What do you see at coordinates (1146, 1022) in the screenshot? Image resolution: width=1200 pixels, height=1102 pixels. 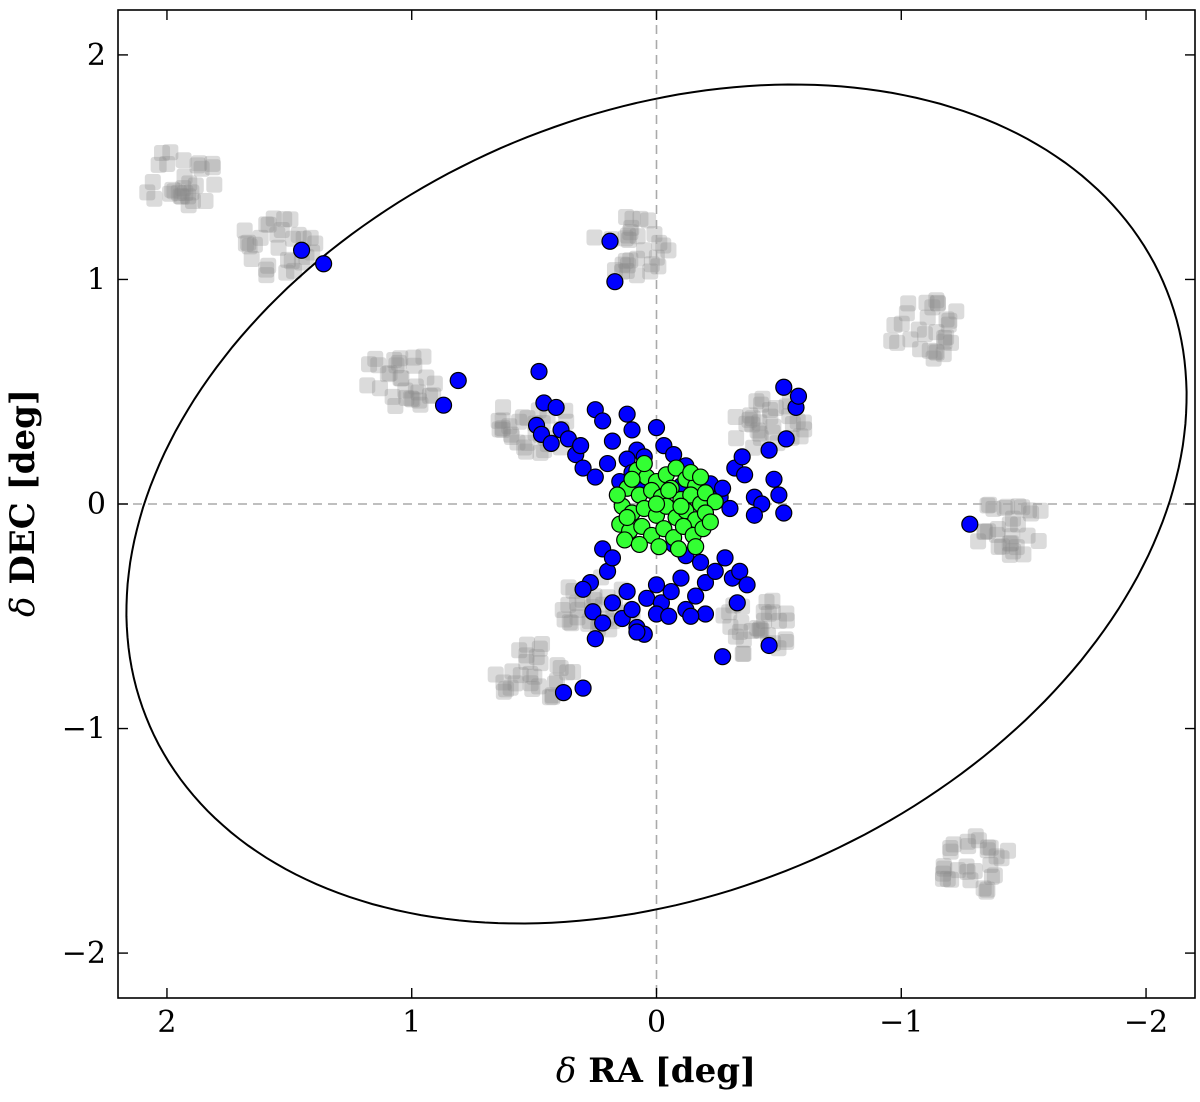 I see `x-tick-label: −2` at bounding box center [1146, 1022].